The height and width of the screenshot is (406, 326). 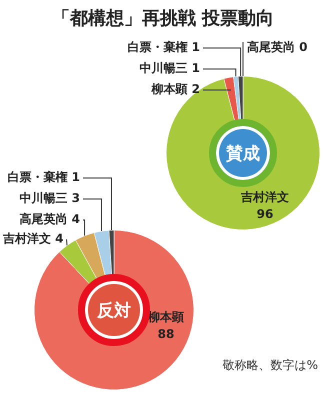 What do you see at coordinates (243, 154) in the screenshot?
I see `text: 賛成` at bounding box center [243, 154].